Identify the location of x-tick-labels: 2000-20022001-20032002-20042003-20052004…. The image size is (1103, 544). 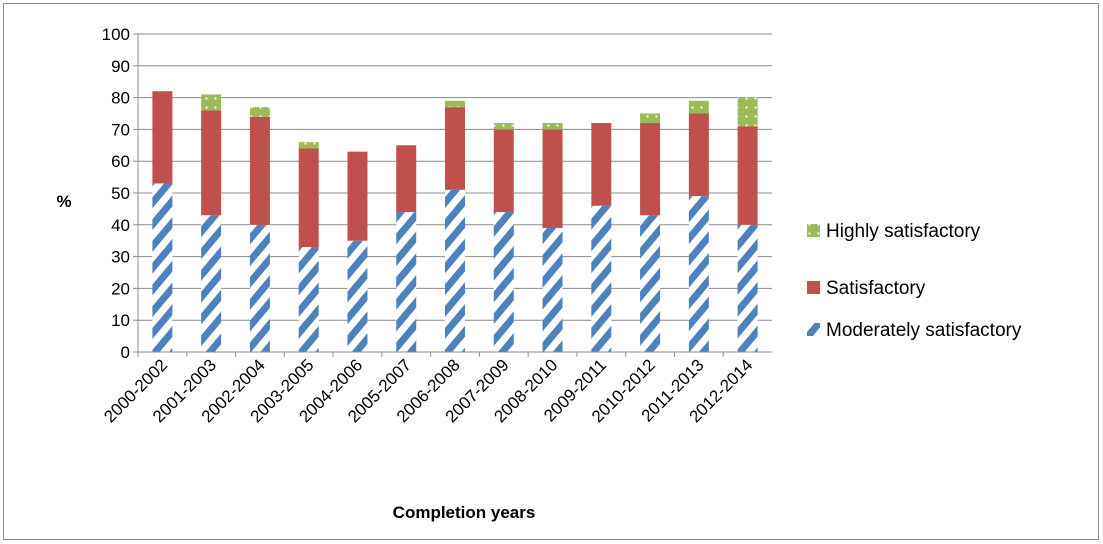
(428, 390).